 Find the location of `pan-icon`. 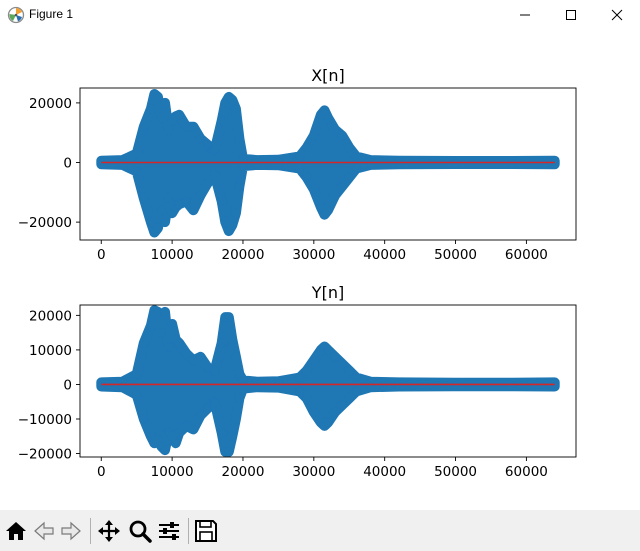

pan-icon is located at coordinates (109, 531).